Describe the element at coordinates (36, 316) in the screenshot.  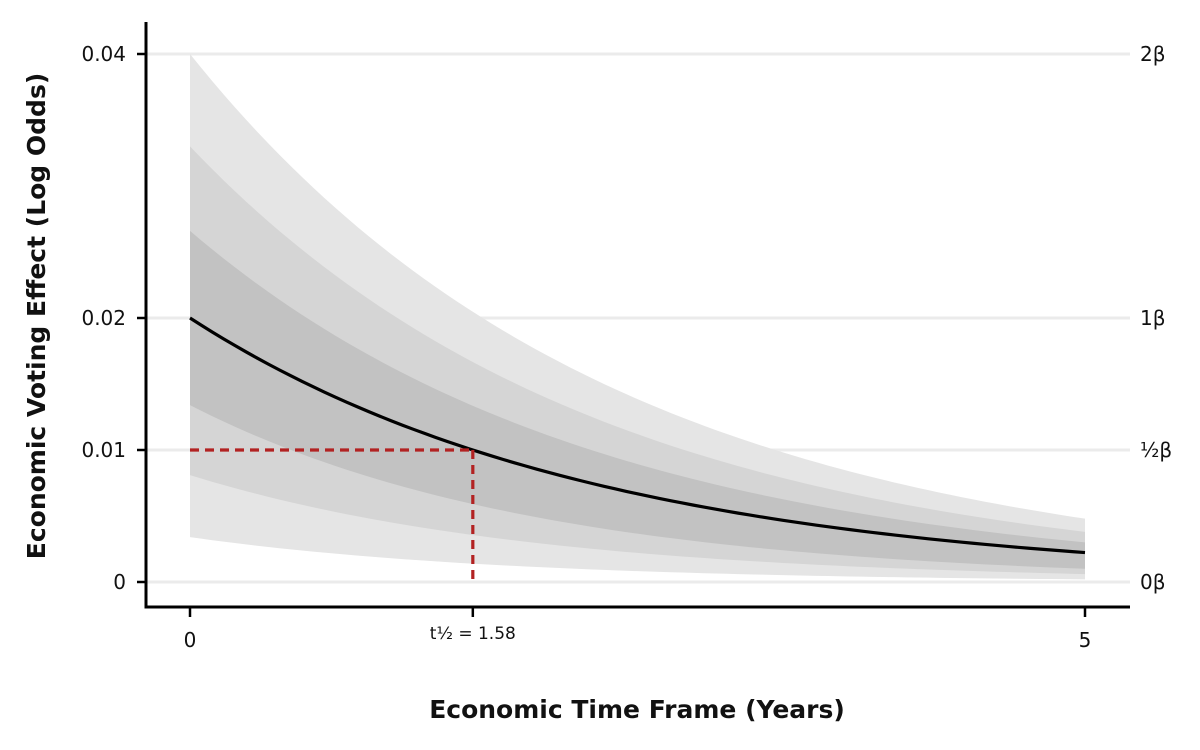
I see `y-axis-title: Economic Voting Effect (Log Odds)` at that location.